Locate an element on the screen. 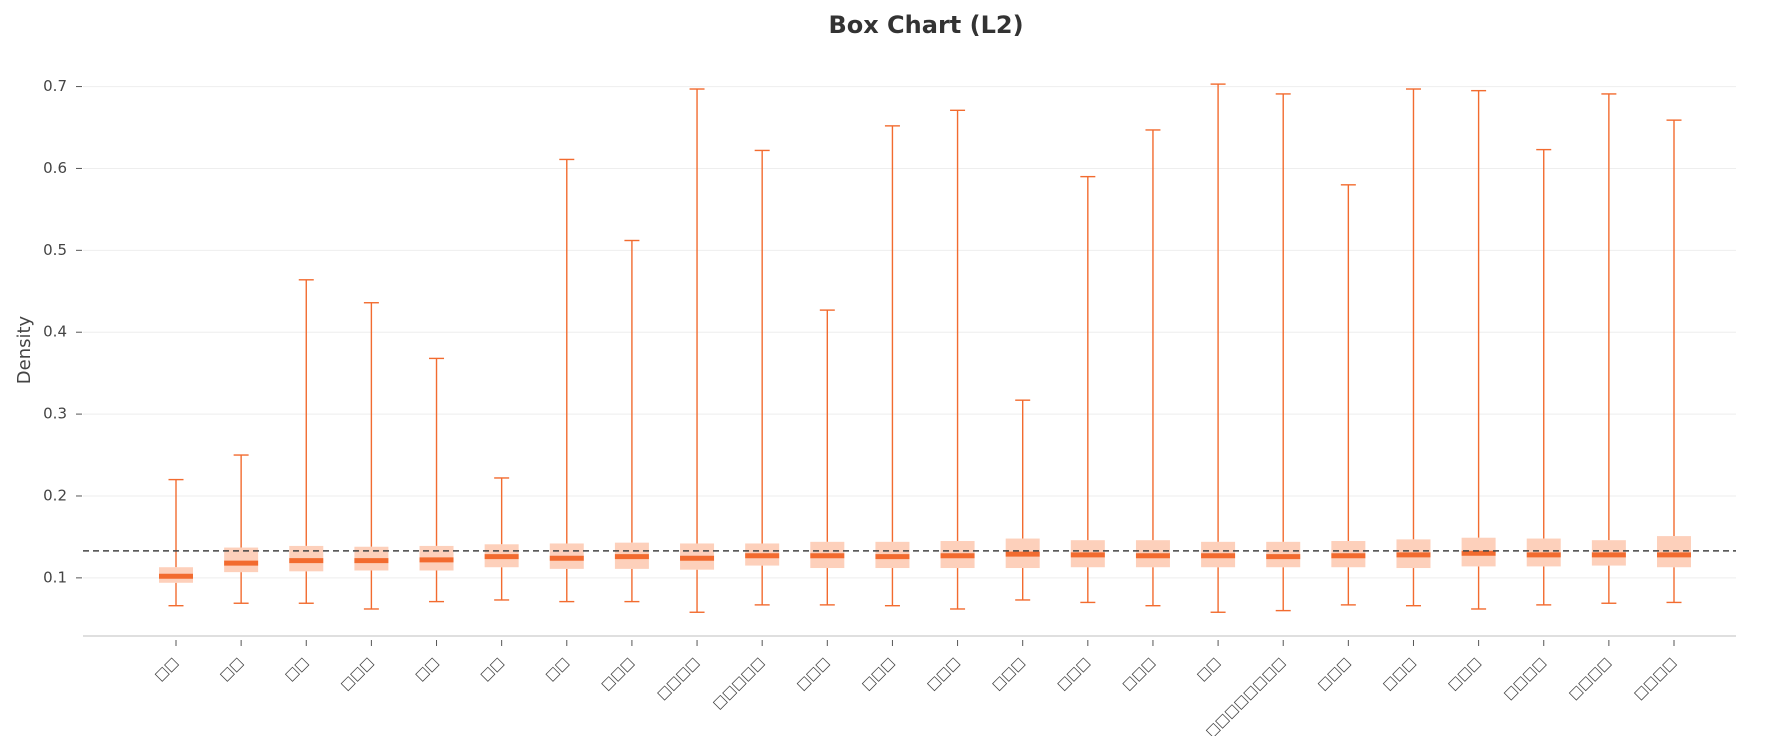  y-tick-label: 0.2 is located at coordinates (55, 495).